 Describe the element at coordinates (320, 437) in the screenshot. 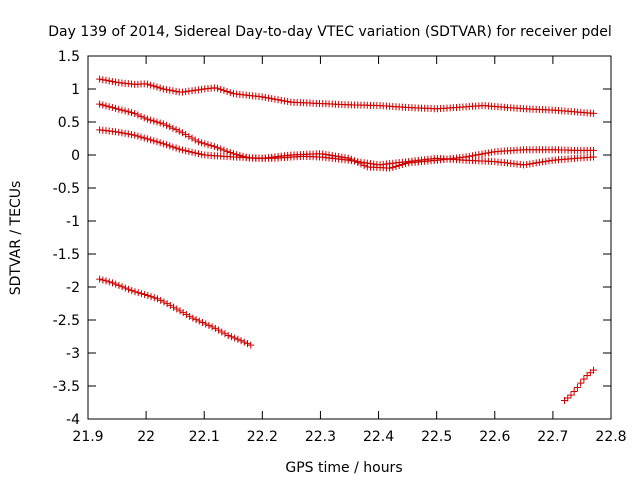

I see `x-tick-label: 22.3` at that location.